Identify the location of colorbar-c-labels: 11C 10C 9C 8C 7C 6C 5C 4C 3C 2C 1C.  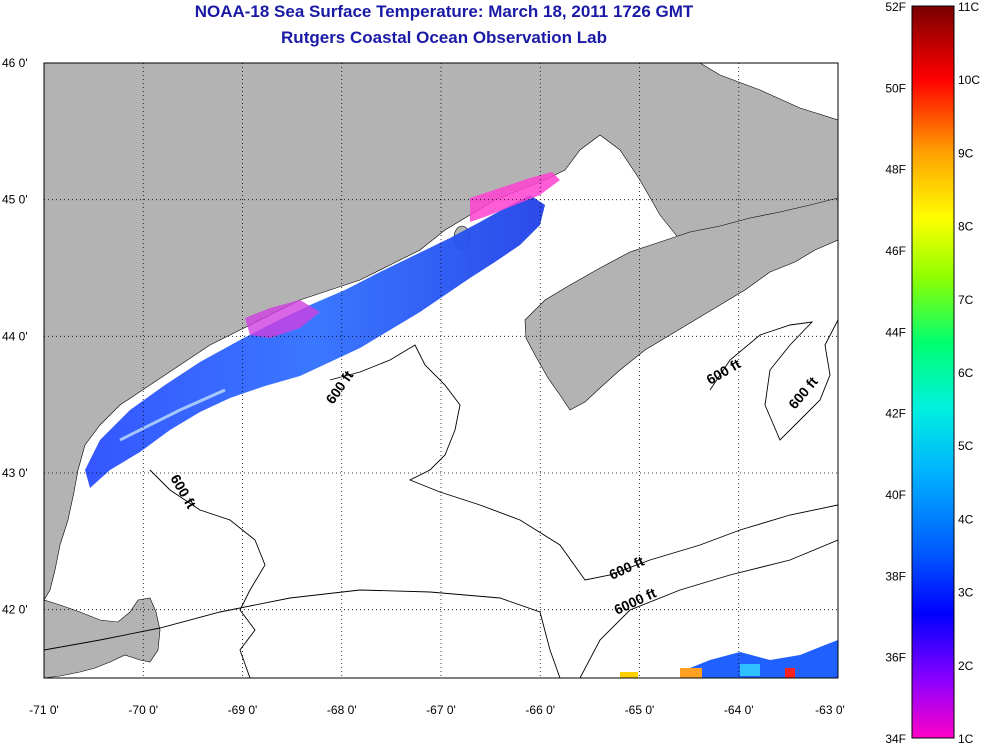
(969, 373).